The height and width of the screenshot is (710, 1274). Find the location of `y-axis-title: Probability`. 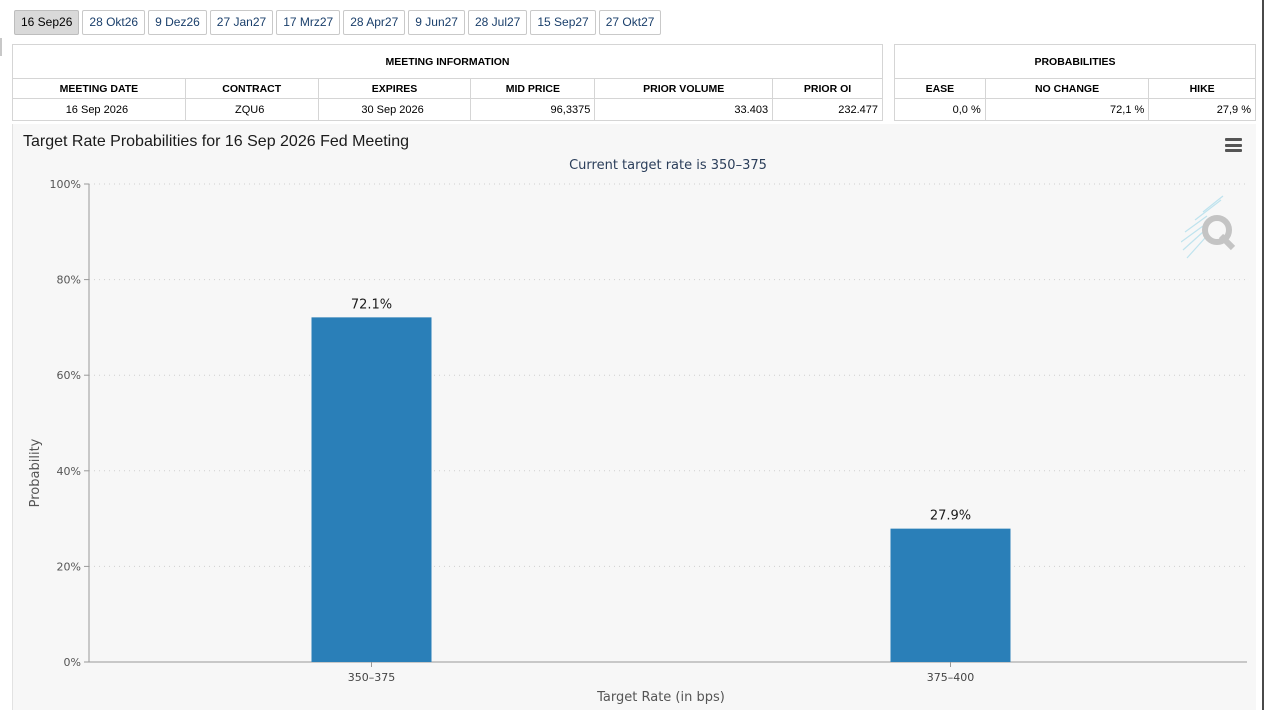

y-axis-title: Probability is located at coordinates (35, 472).